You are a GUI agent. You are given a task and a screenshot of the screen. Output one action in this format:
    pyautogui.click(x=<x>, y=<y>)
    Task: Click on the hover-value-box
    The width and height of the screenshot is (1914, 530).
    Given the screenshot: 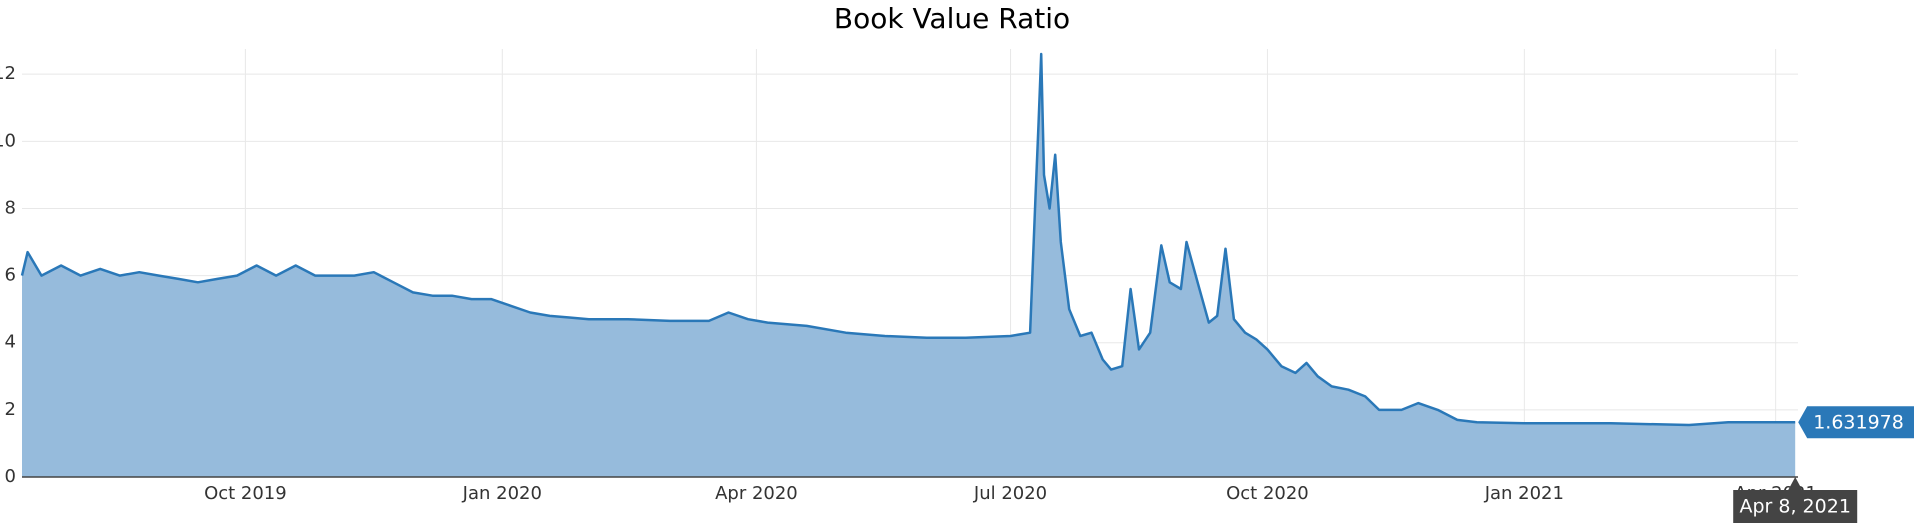 What is the action you would take?
    pyautogui.click(x=1856, y=422)
    